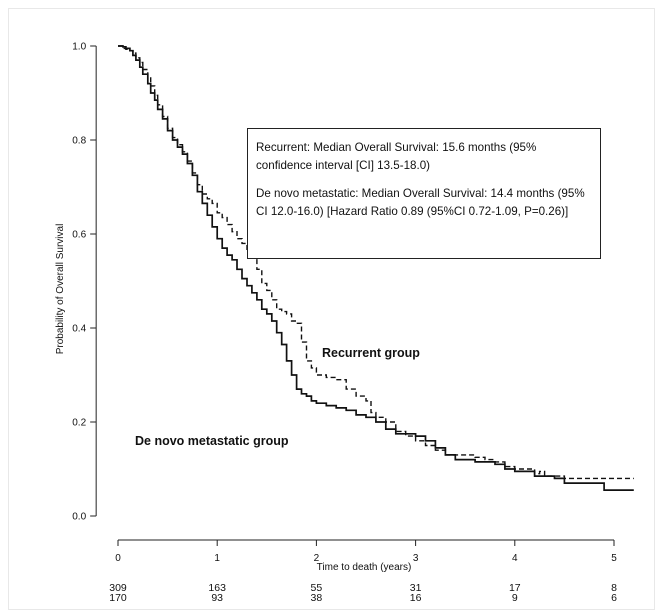 The width and height of the screenshot is (662, 610). Describe the element at coordinates (118, 588) in the screenshot. I see `at-risk-count: 309` at that location.